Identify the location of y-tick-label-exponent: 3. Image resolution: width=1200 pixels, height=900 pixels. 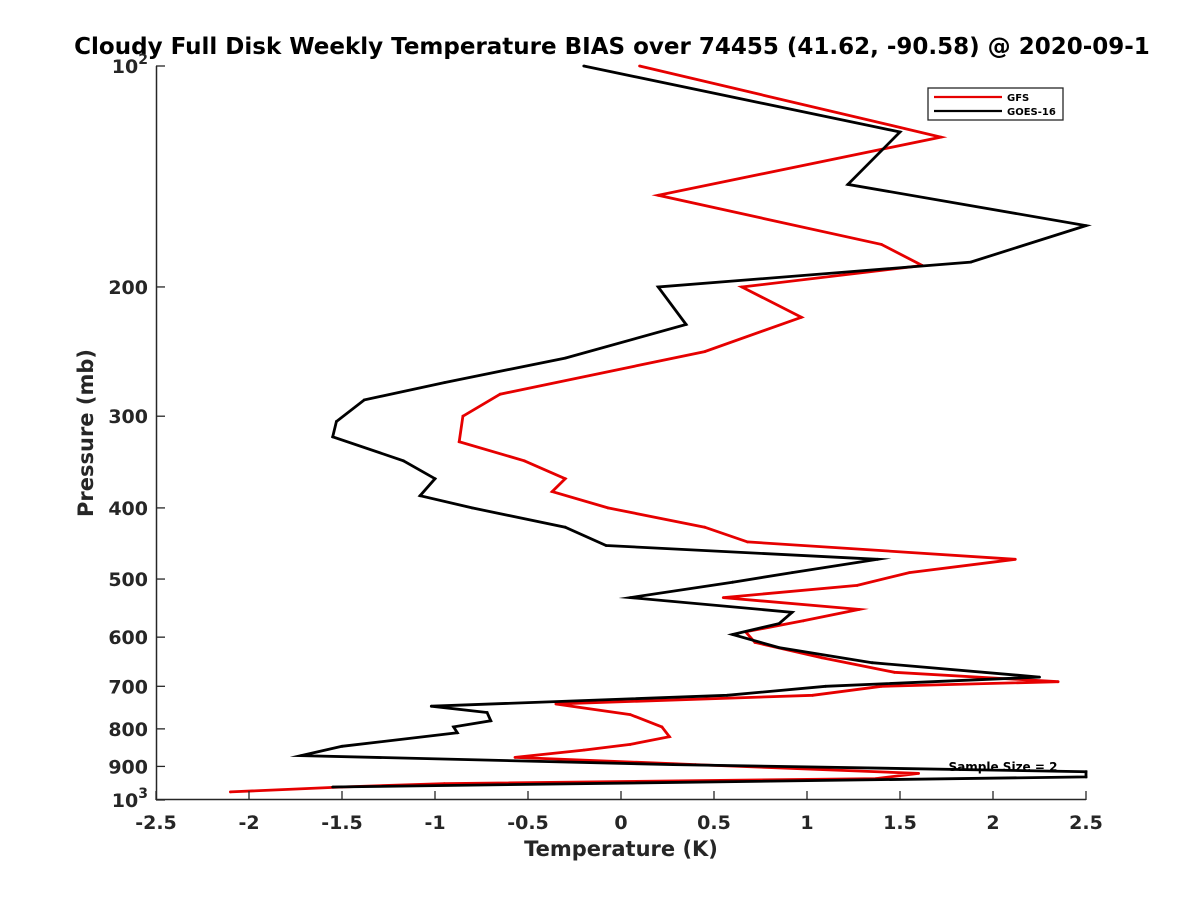
(143, 794).